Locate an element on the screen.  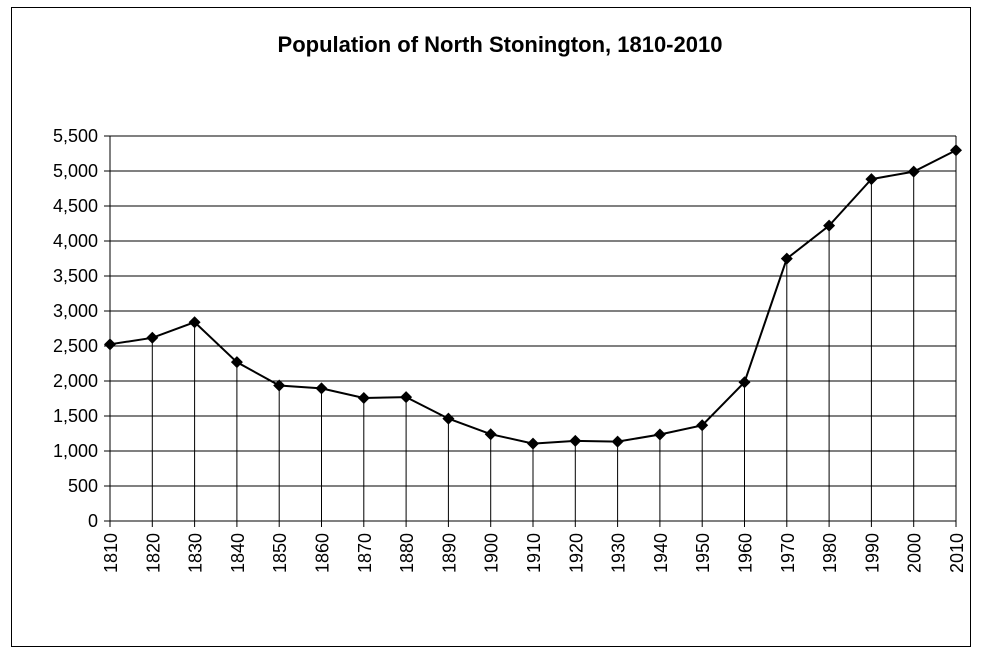
x-tick-label: 1820 is located at coordinates (153, 553).